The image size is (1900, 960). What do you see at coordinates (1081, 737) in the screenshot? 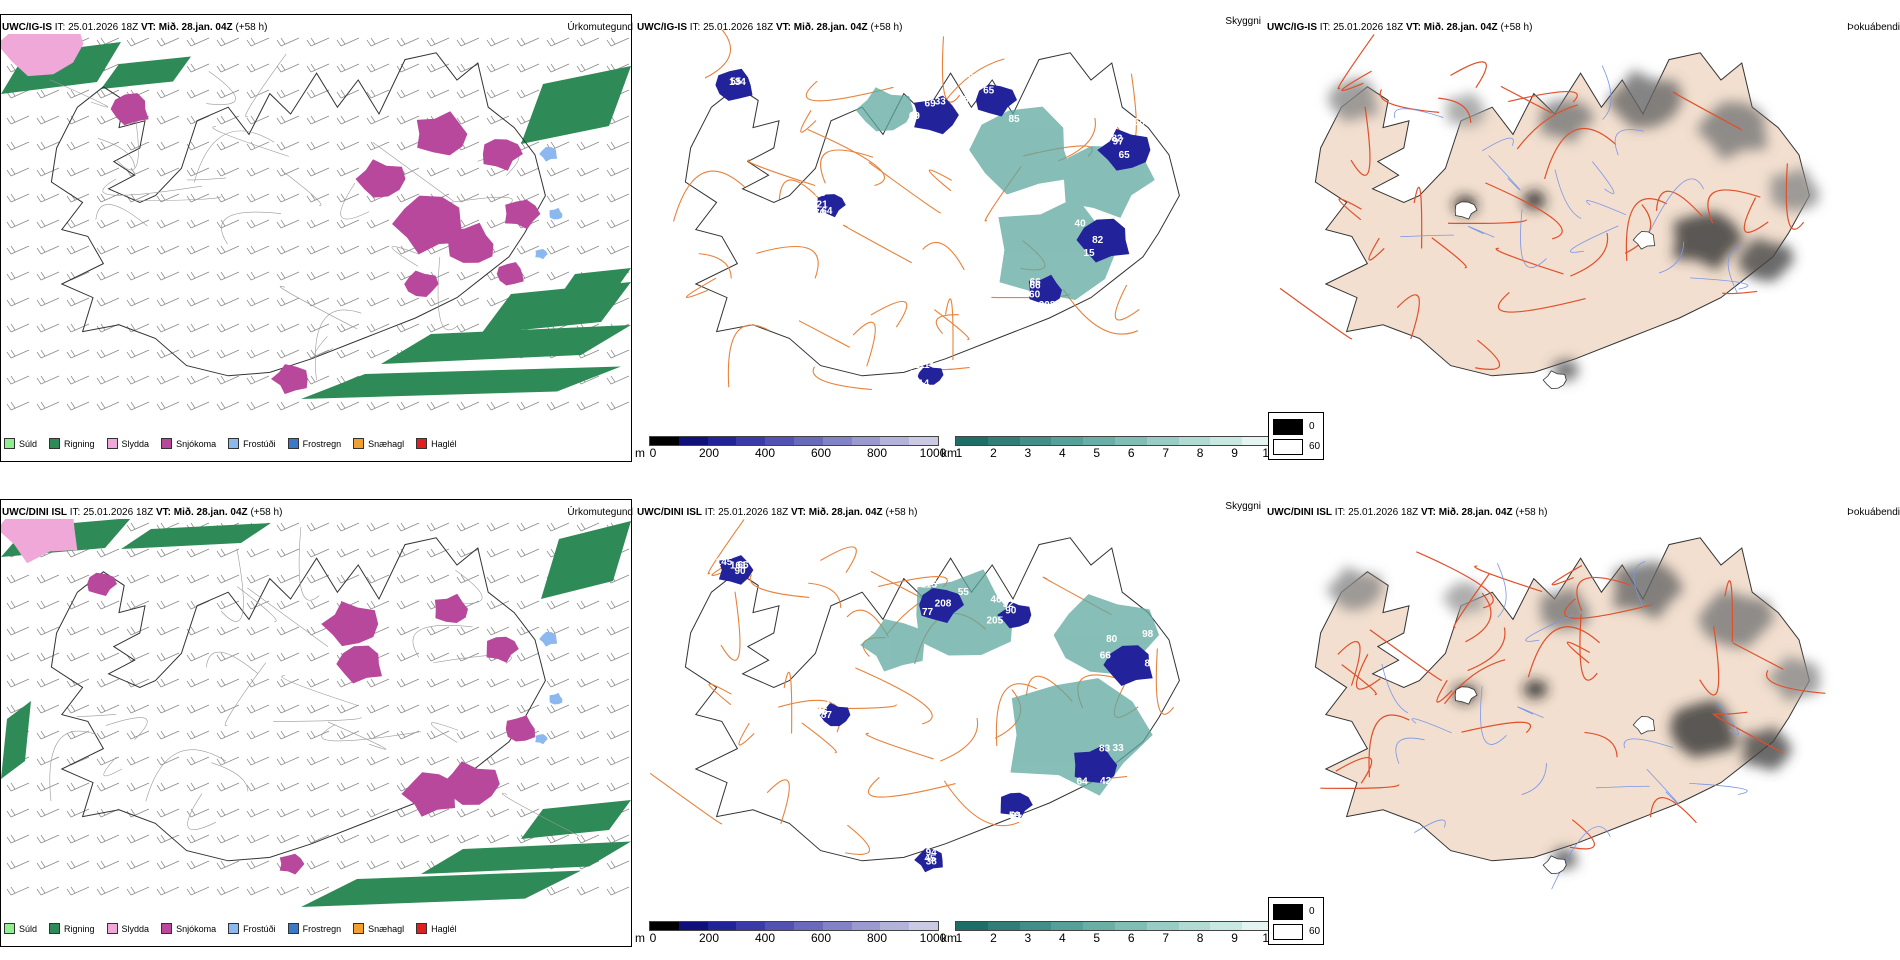
I see `low-visibility-blob` at bounding box center [1081, 737].